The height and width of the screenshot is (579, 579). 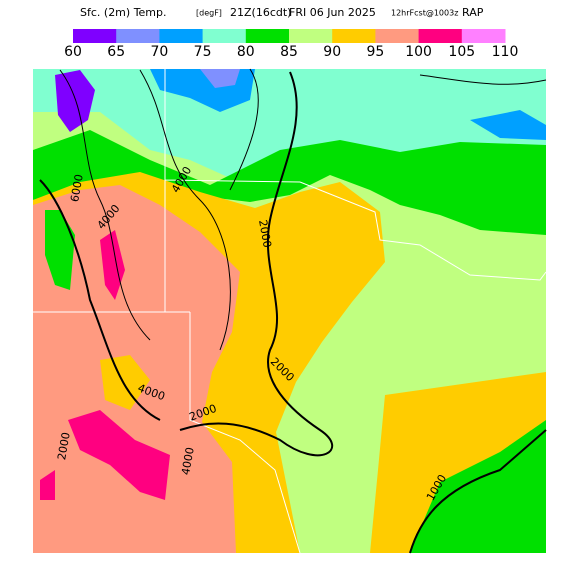 What do you see at coordinates (418, 52) in the screenshot?
I see `colorbar-label: 100` at bounding box center [418, 52].